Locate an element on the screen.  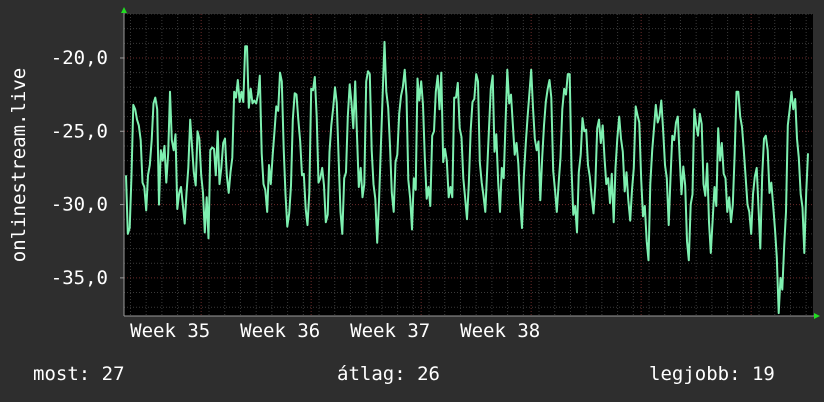
x-tick-label: Week 38 is located at coordinates (500, 331).